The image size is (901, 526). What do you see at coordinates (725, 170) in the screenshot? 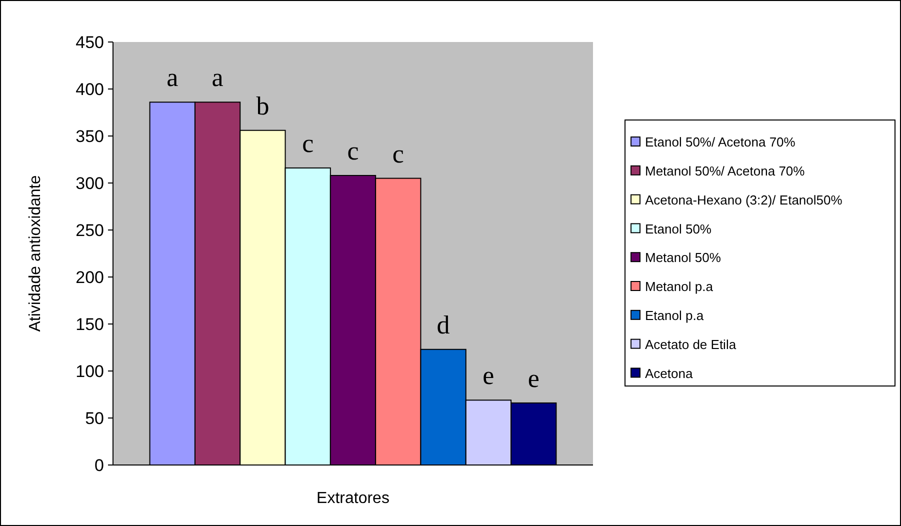
I see `legend-label: Metanol 50%/ Acetona 70%` at bounding box center [725, 170].